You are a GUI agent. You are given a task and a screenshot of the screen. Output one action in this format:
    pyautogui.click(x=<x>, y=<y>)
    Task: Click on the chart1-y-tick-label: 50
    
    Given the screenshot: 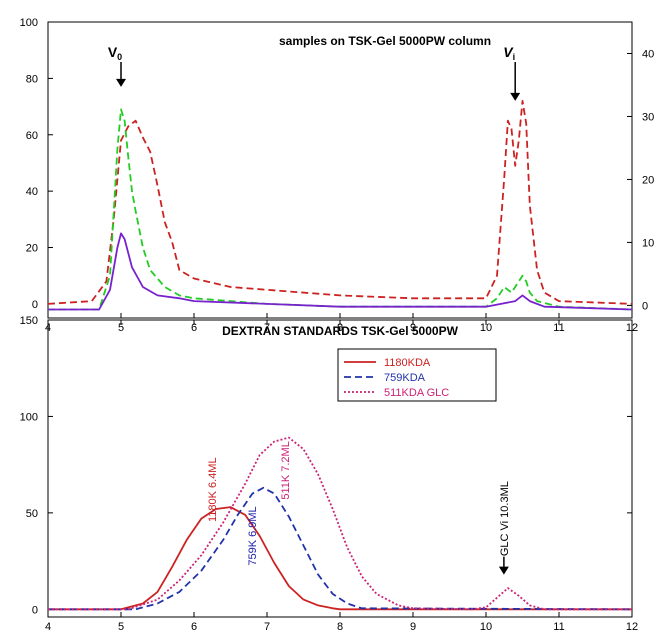 What is the action you would take?
    pyautogui.click(x=32, y=514)
    